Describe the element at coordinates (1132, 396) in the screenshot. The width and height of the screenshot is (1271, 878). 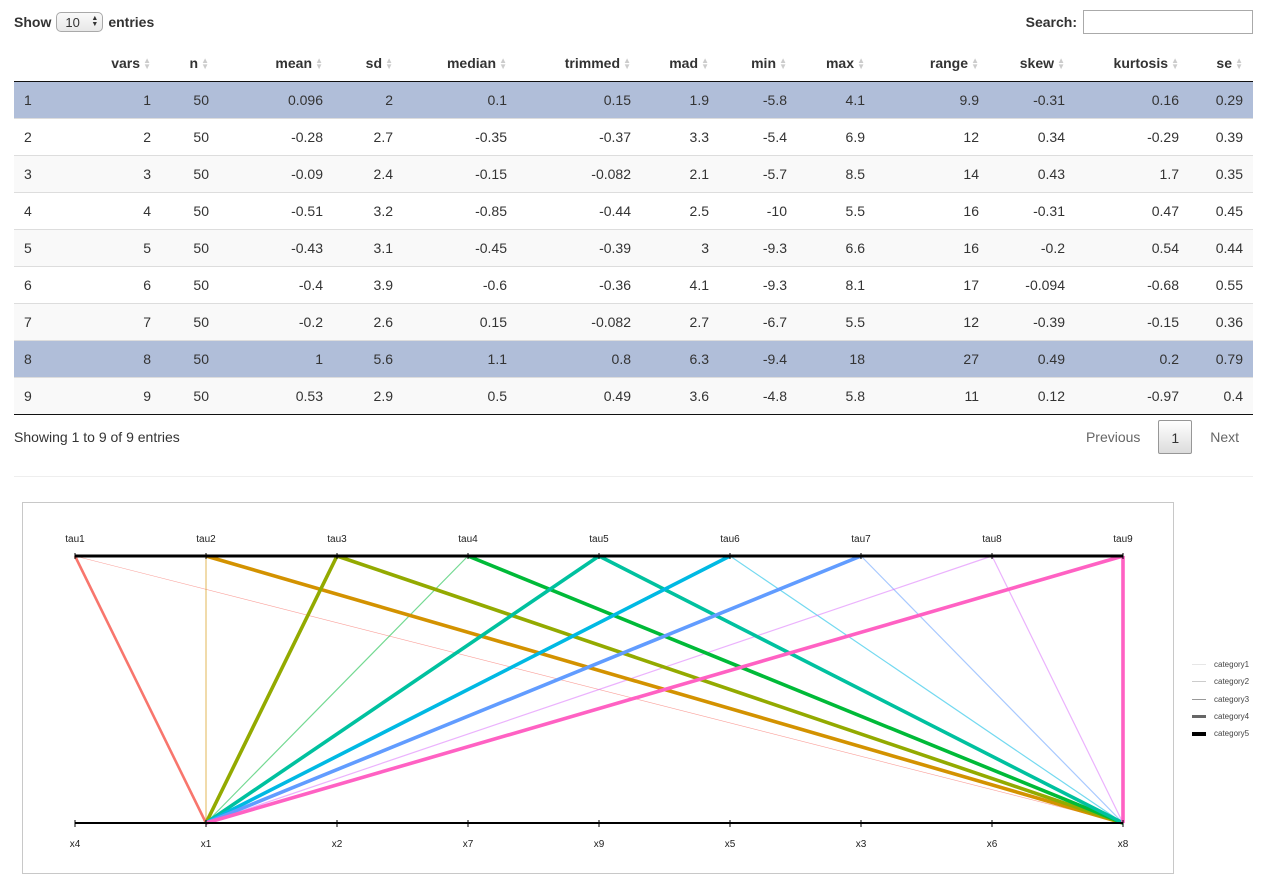
I see `cell-kurtosis: -0.97` at that location.